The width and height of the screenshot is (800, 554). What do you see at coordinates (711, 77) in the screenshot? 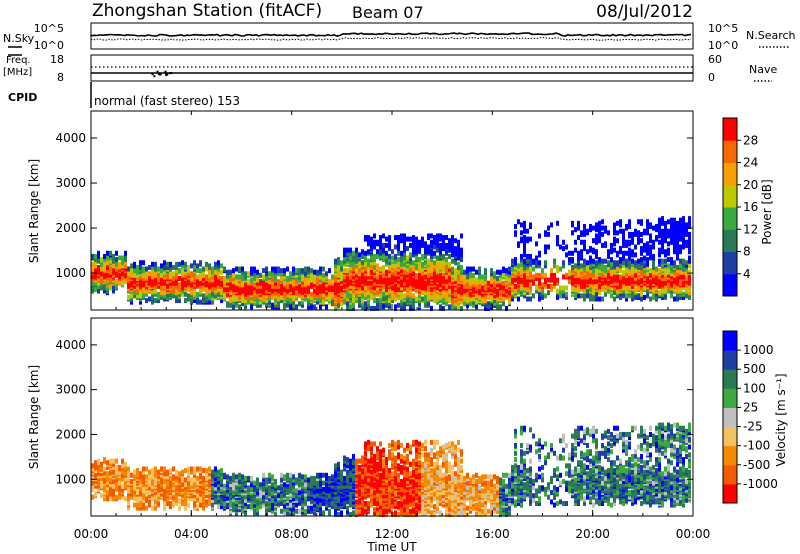
I see `nave-tick-bottom: 0` at bounding box center [711, 77].